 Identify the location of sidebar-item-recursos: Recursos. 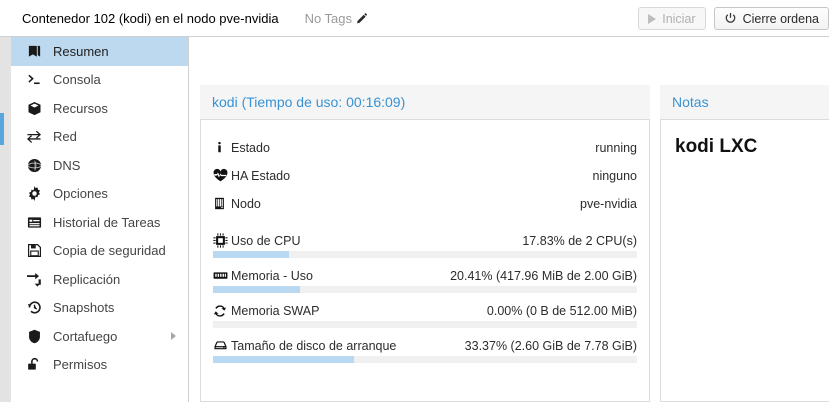
(99, 108).